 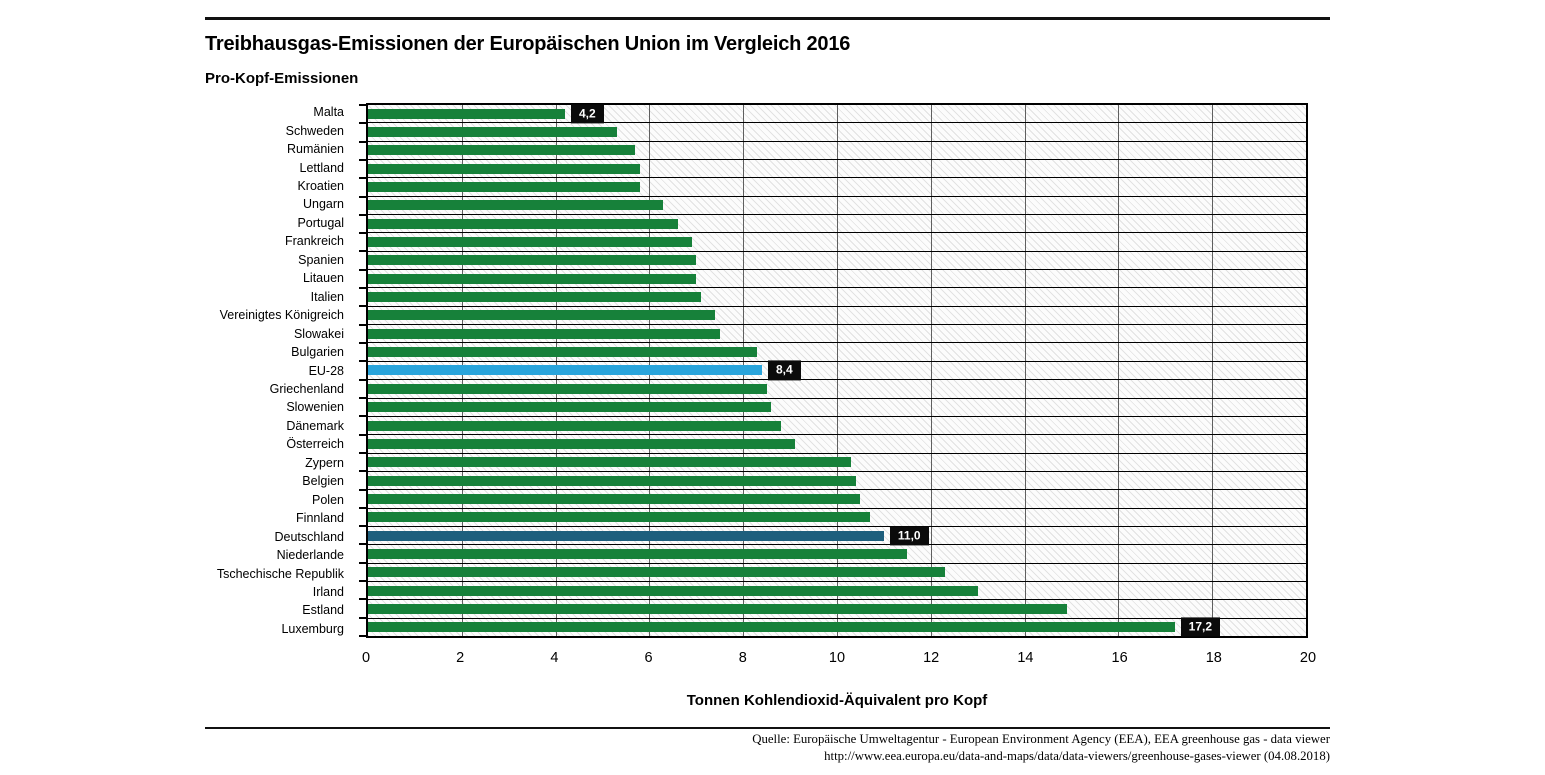 I want to click on country-label: Schweden, so click(x=314, y=130).